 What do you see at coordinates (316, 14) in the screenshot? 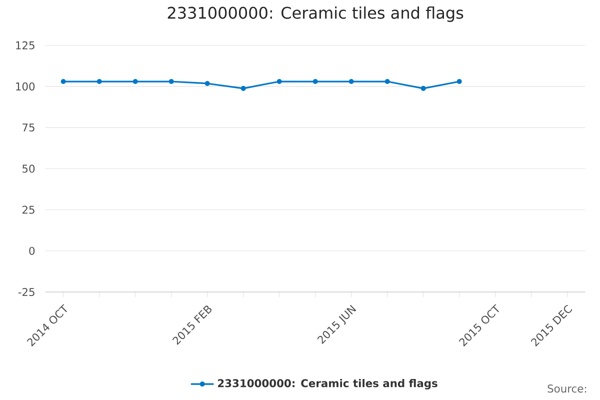
I see `chart-title: 2331000000: Ceramic tiles and flags` at bounding box center [316, 14].